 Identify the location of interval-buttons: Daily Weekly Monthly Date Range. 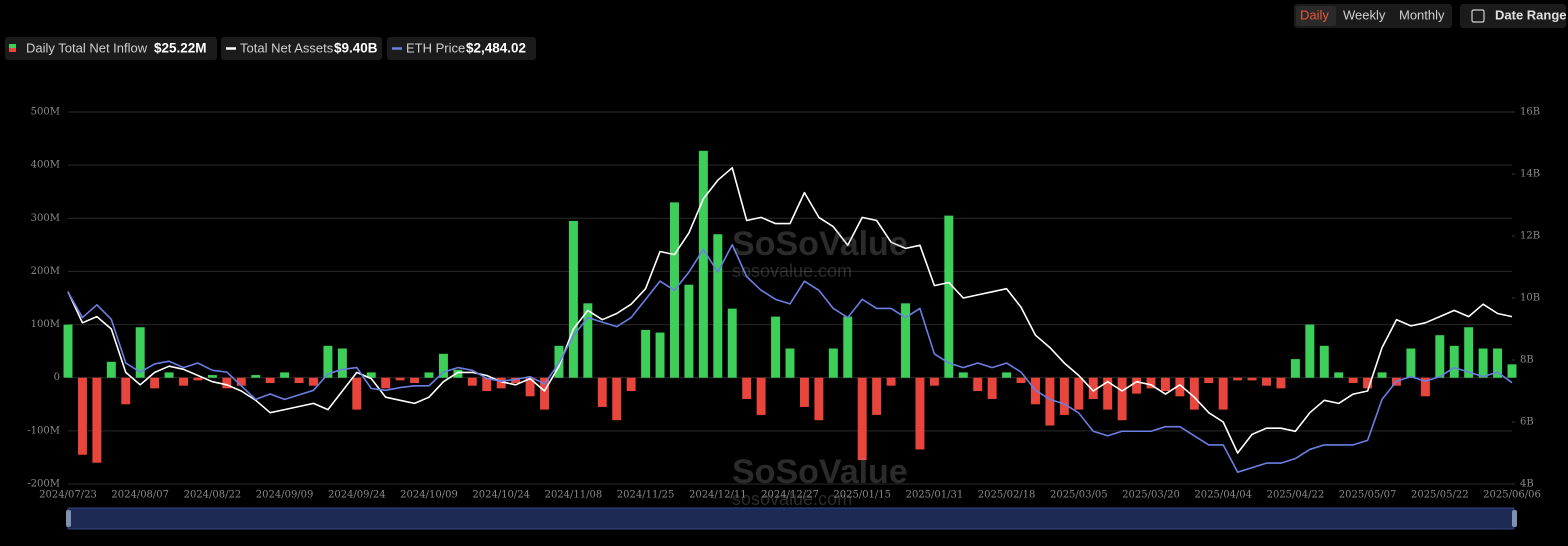
(1430, 16).